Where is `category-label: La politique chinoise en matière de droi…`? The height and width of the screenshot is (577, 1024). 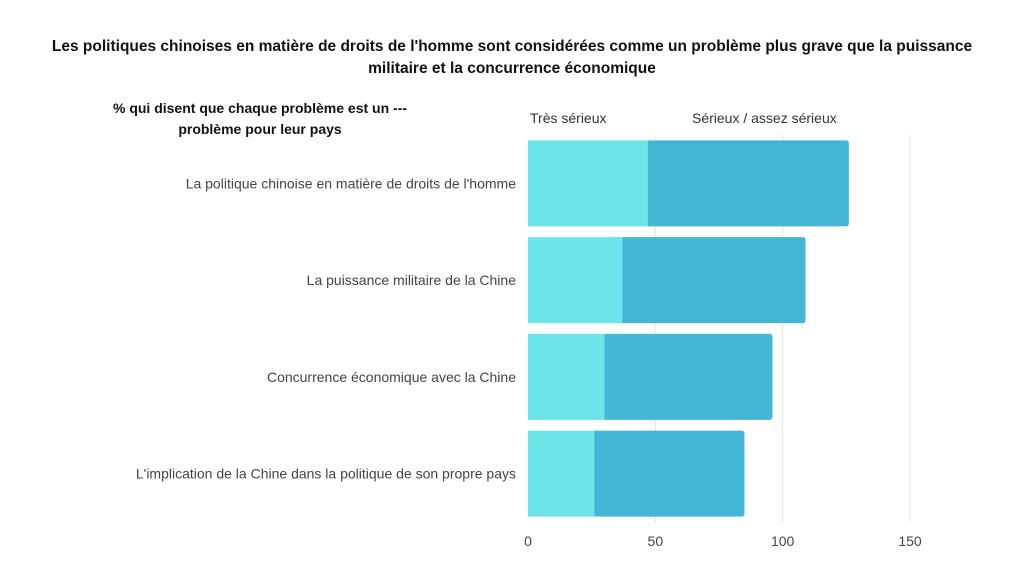
category-label: La politique chinoise en matière de droi… is located at coordinates (351, 183).